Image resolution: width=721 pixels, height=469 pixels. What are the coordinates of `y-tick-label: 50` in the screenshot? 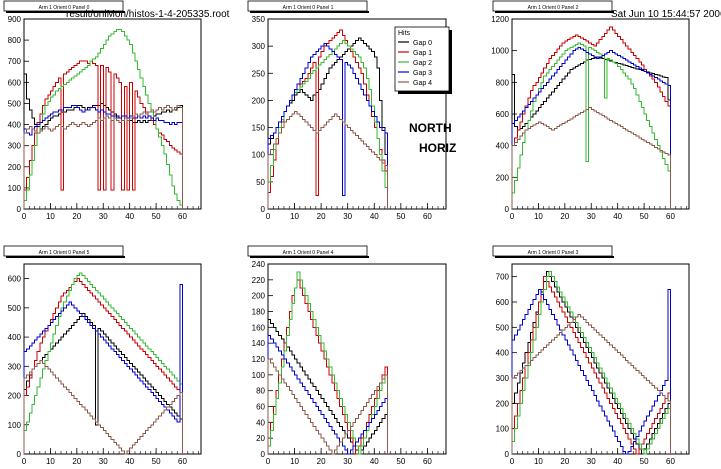 It's located at (260, 182).